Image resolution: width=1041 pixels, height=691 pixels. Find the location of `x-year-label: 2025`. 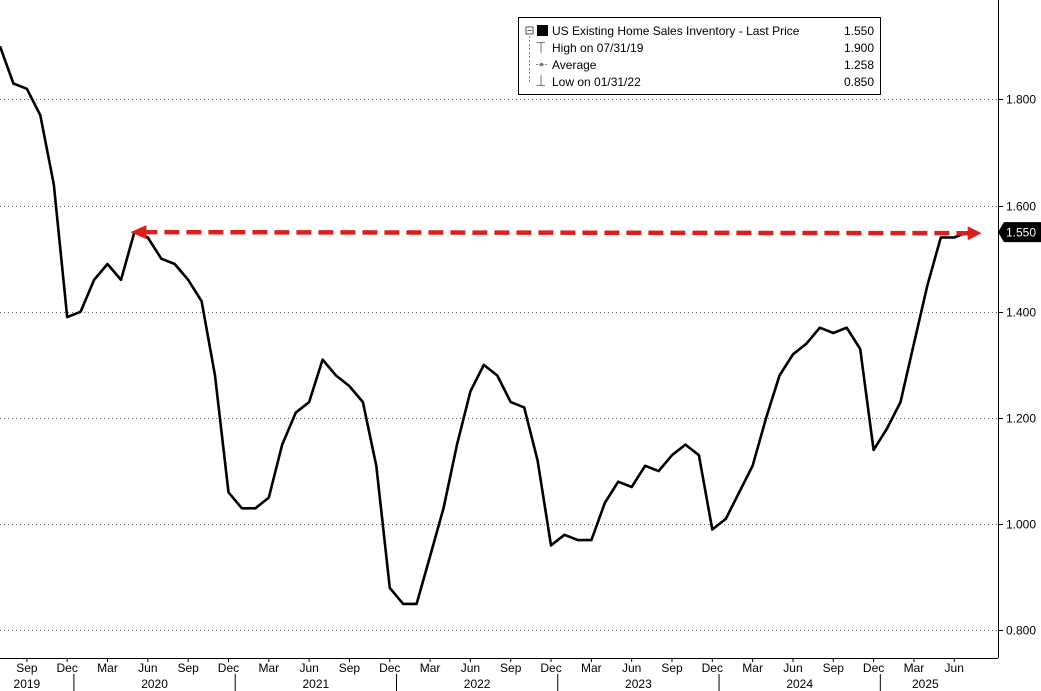

x-year-label: 2025 is located at coordinates (925, 684).